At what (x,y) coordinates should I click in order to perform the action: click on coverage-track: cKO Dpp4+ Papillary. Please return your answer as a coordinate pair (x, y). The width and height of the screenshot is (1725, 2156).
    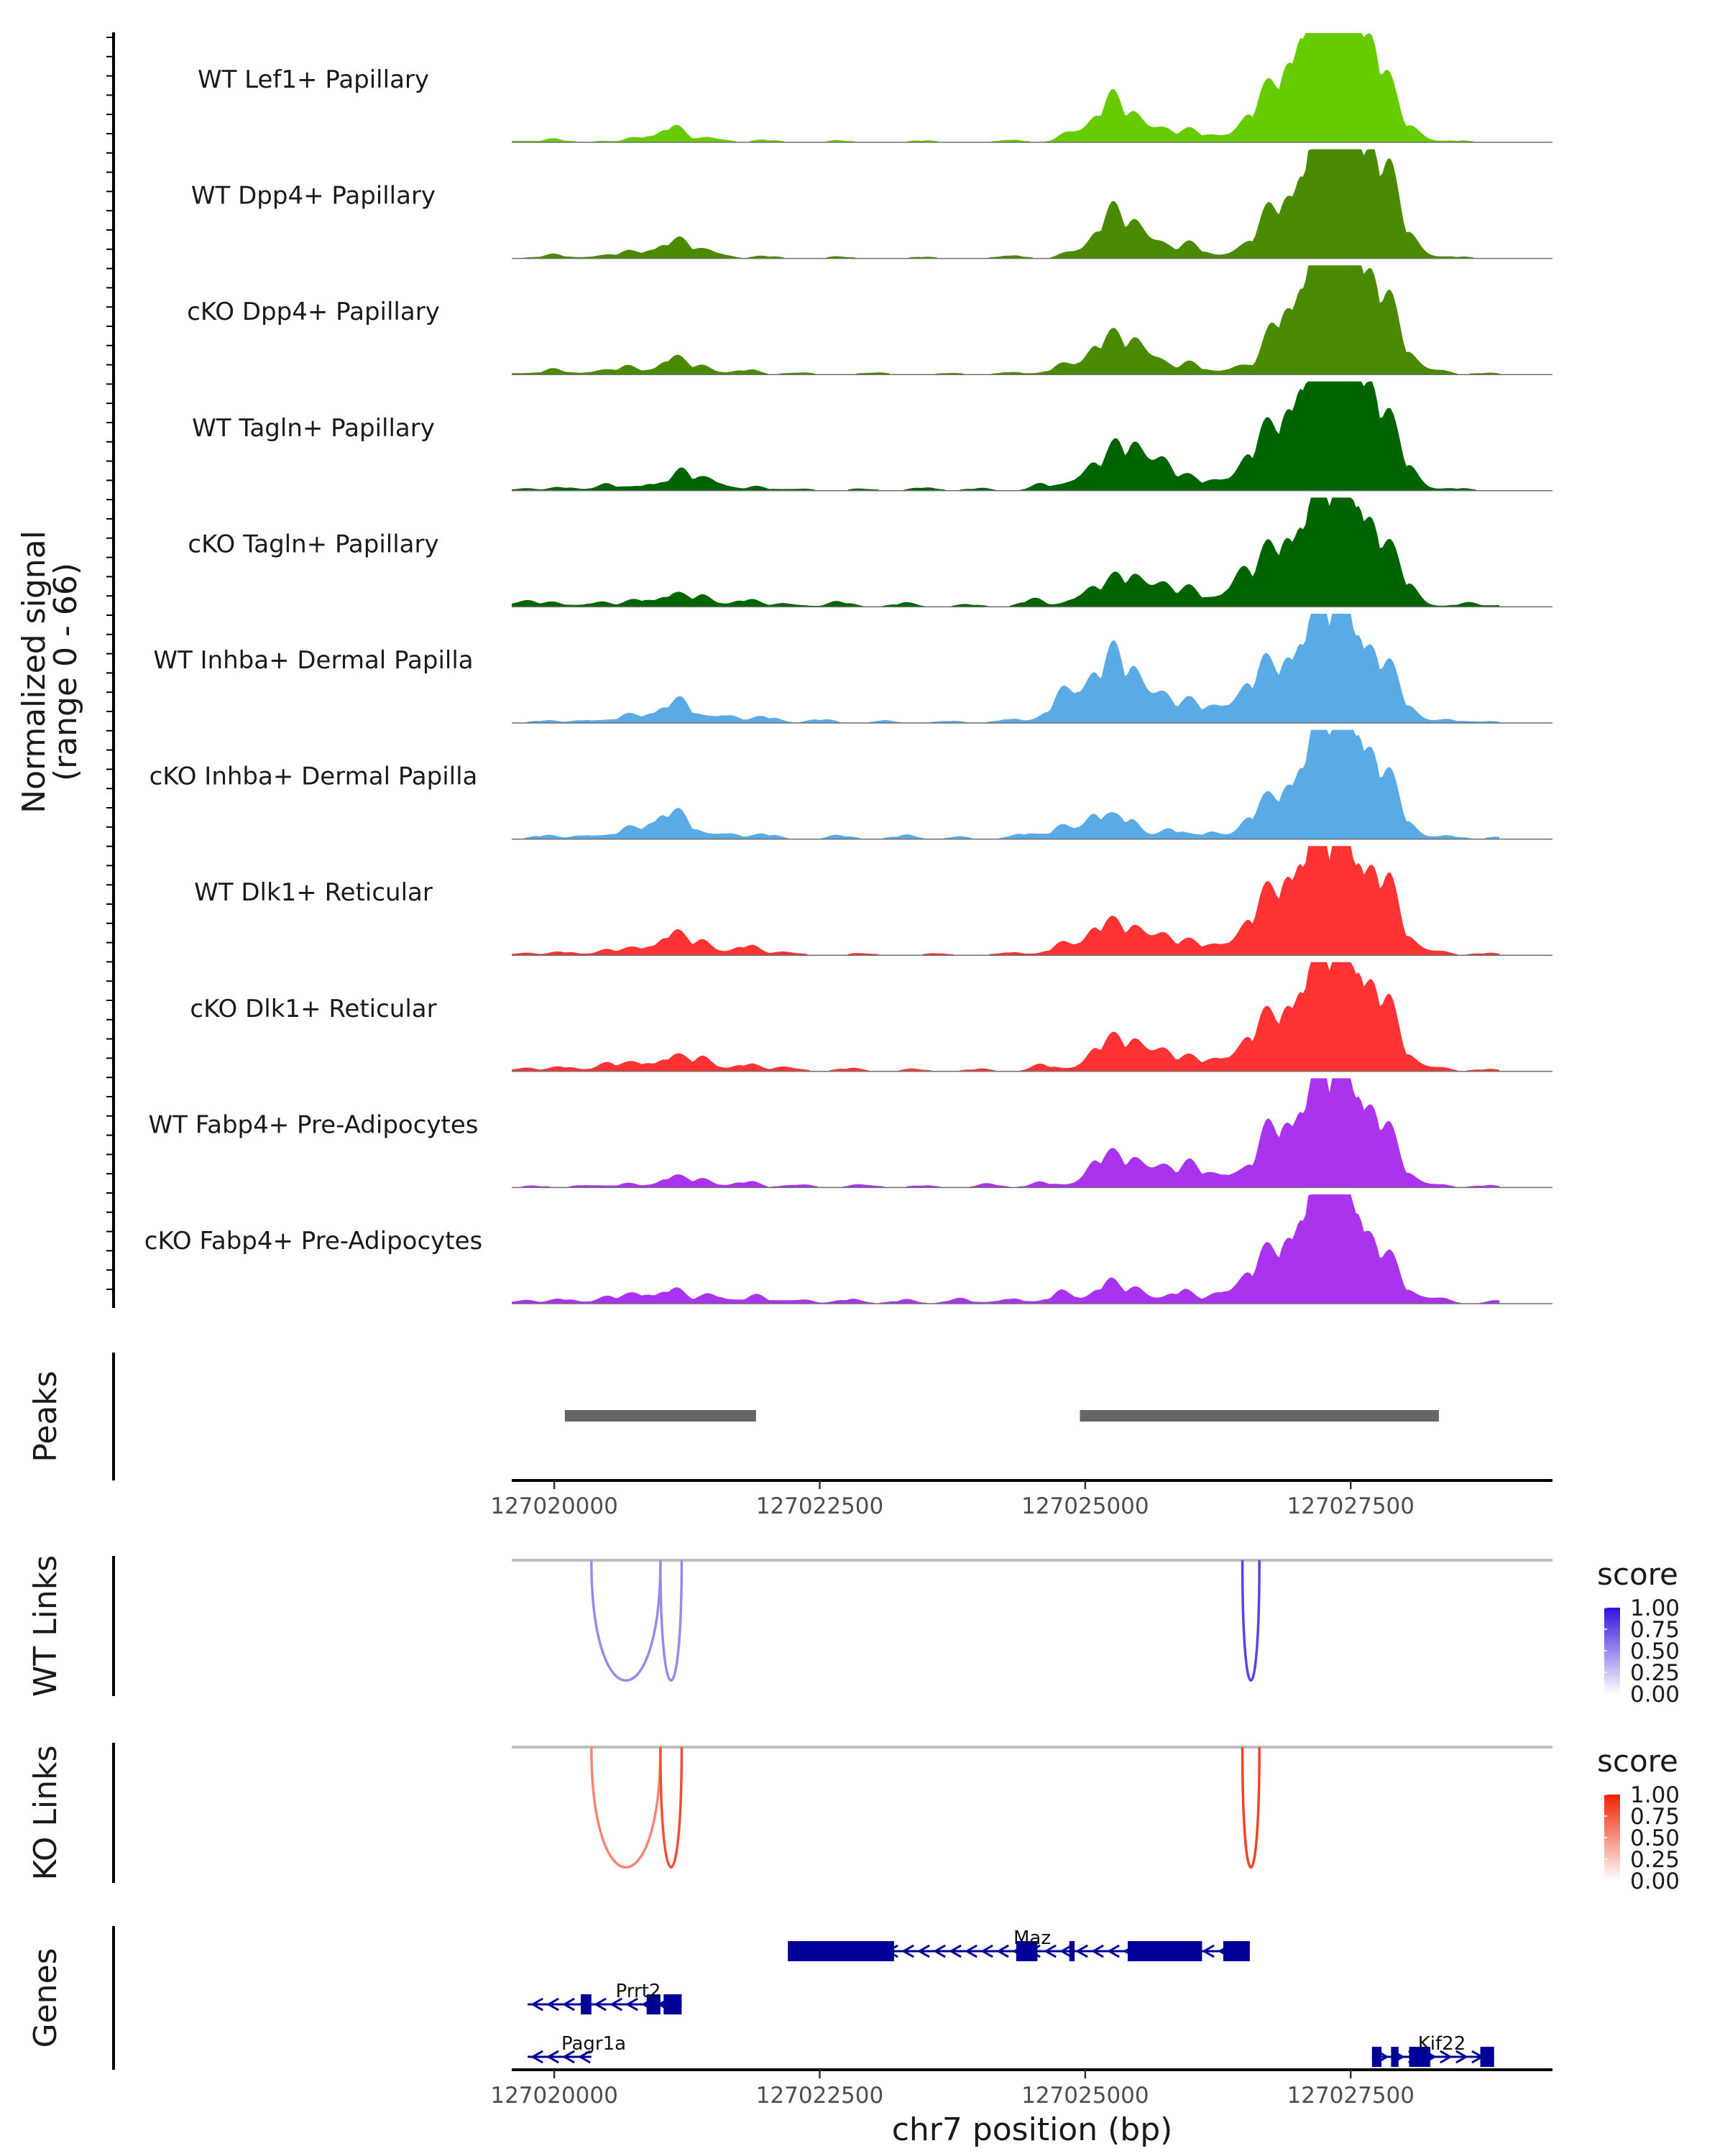
    Looking at the image, I should click on (869, 320).